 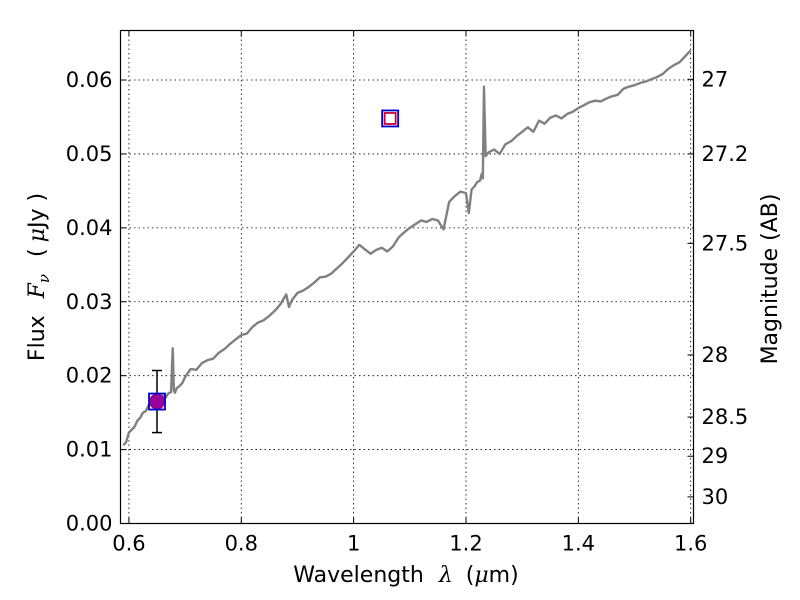 I want to click on x-axis-title: Wavelength λ (μm), so click(x=405, y=575).